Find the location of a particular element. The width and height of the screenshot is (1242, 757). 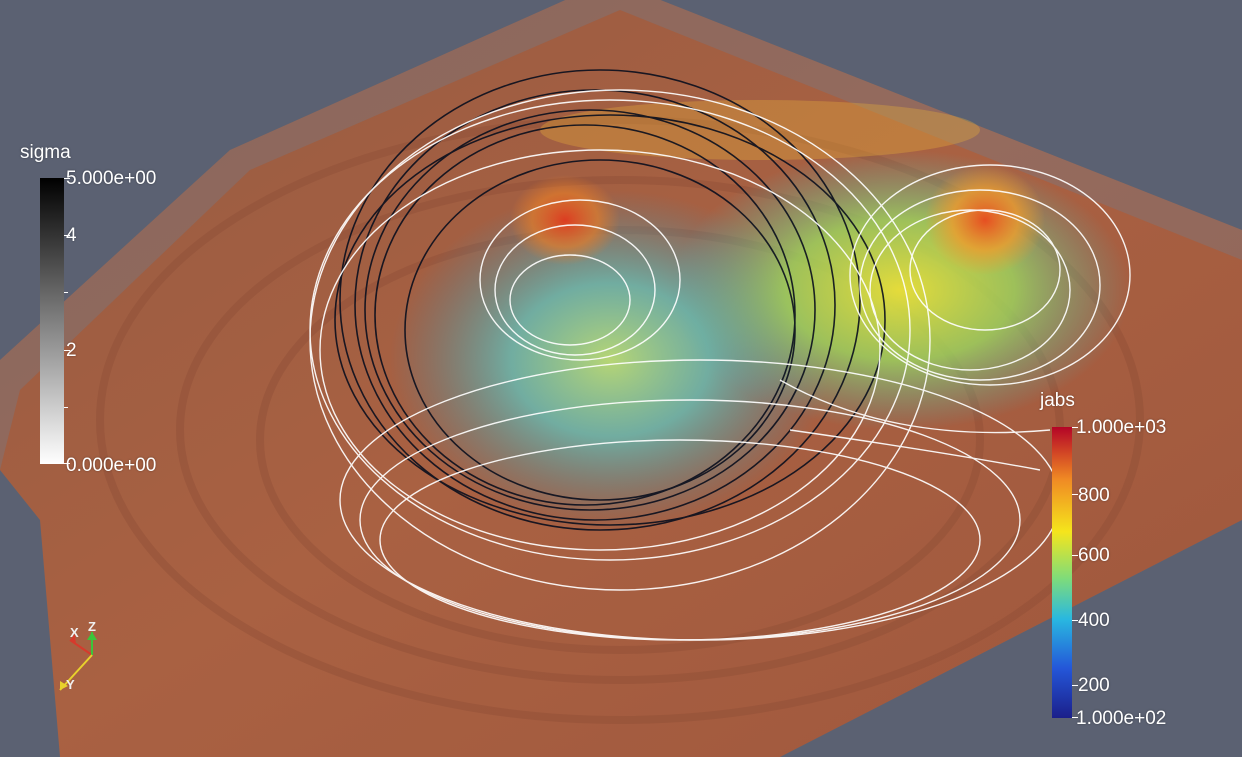

jabs-legend-title: jabs is located at coordinates (1057, 400).